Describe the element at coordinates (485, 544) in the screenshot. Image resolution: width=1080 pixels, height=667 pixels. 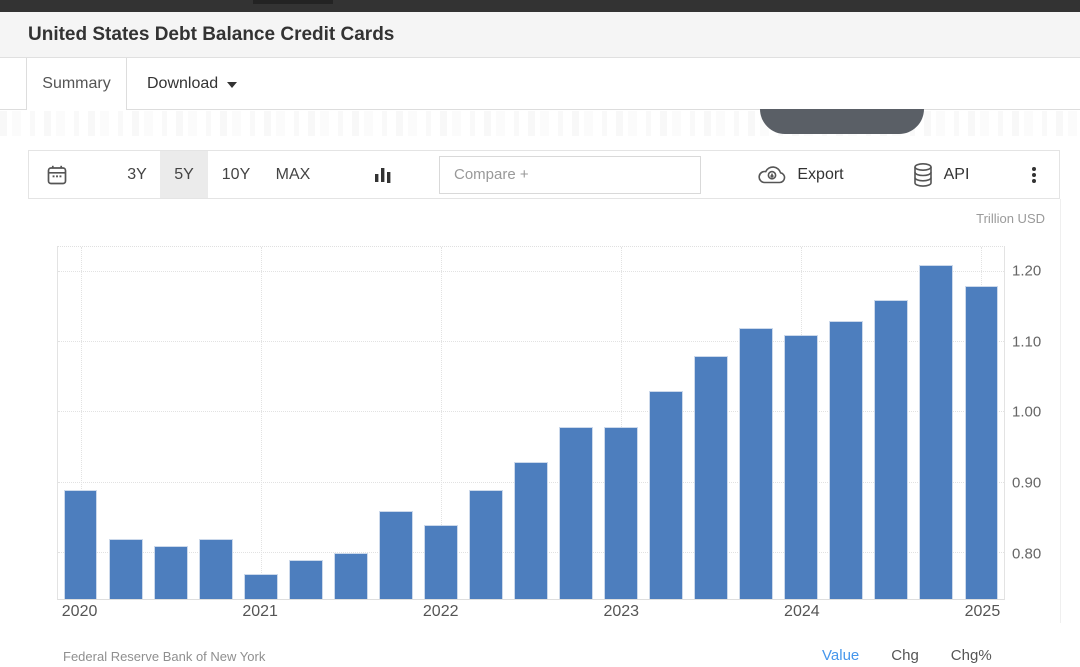
I see `bar-2022-Q2` at that location.